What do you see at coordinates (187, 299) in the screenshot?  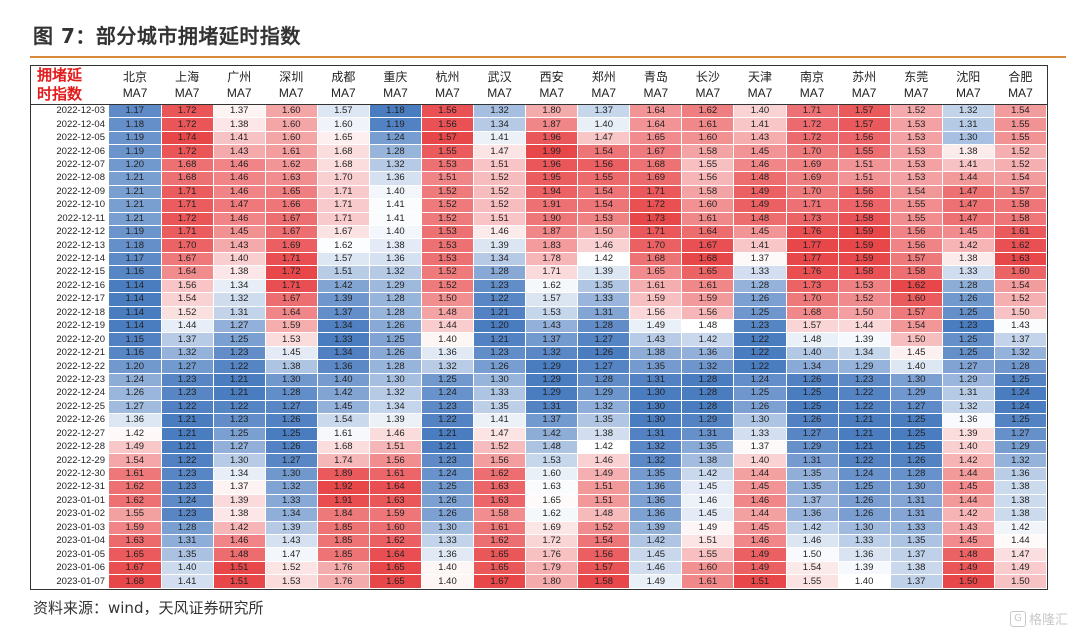 I see `value-cell: 1.54` at bounding box center [187, 299].